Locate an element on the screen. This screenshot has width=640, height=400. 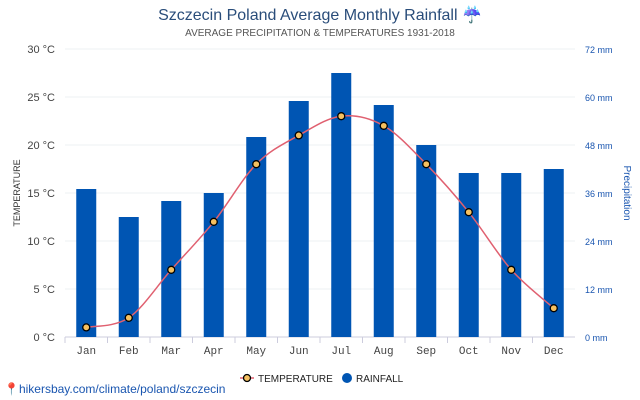
x-tick-label: Jun is located at coordinates (299, 352).